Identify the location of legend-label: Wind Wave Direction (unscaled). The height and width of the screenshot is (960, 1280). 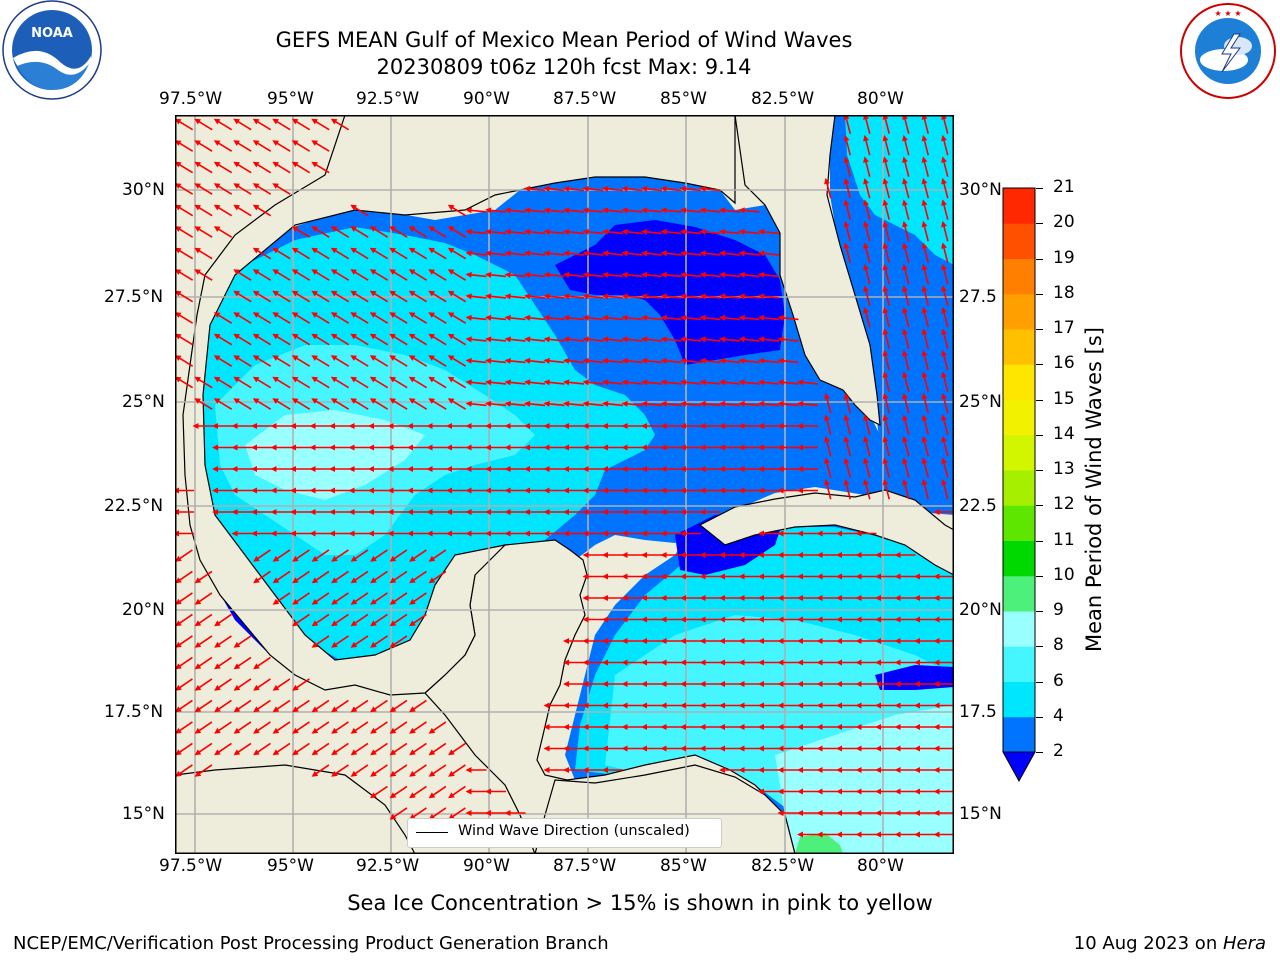
(574, 831).